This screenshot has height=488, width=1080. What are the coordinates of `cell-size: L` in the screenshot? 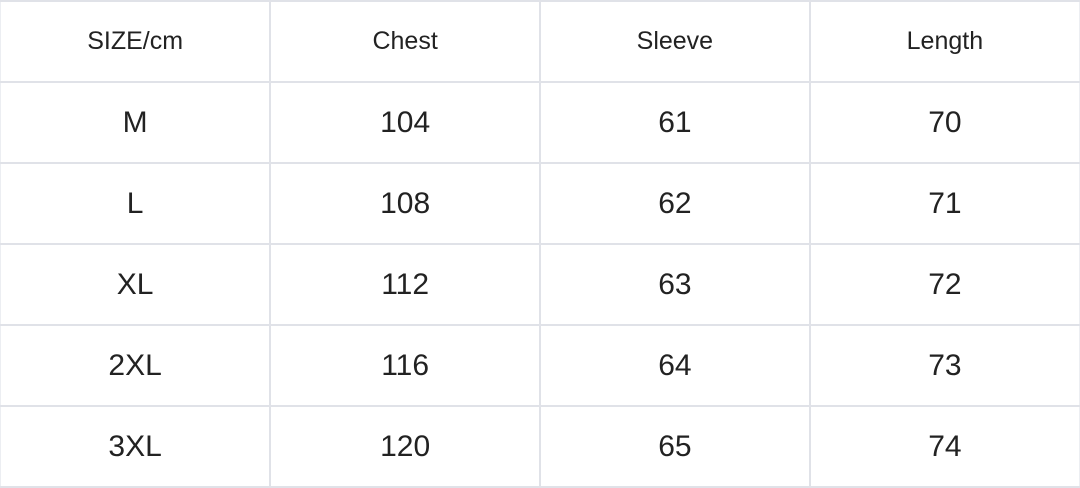 It's located at (136, 203).